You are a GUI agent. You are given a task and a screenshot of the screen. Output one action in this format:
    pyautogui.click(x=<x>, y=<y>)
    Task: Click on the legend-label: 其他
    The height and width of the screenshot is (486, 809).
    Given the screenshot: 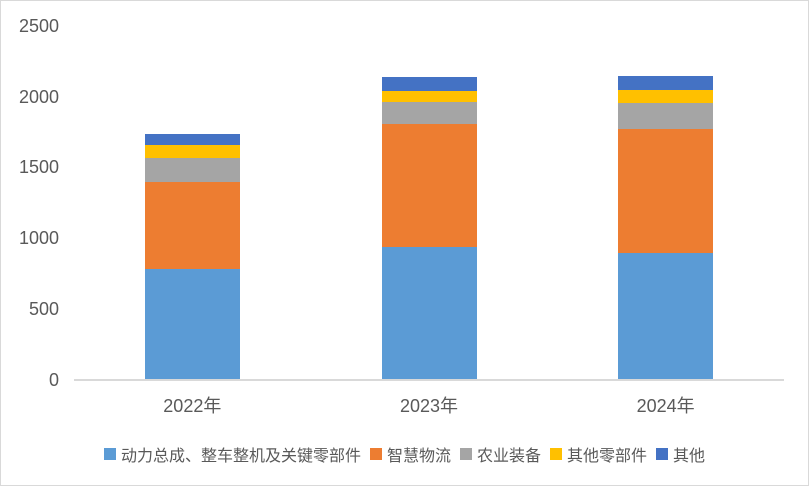 What is the action you would take?
    pyautogui.click(x=689, y=456)
    